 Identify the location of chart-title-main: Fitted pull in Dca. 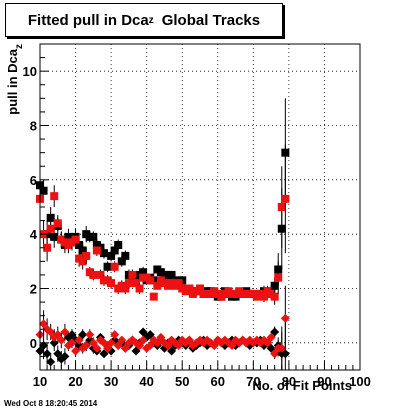
(88, 20).